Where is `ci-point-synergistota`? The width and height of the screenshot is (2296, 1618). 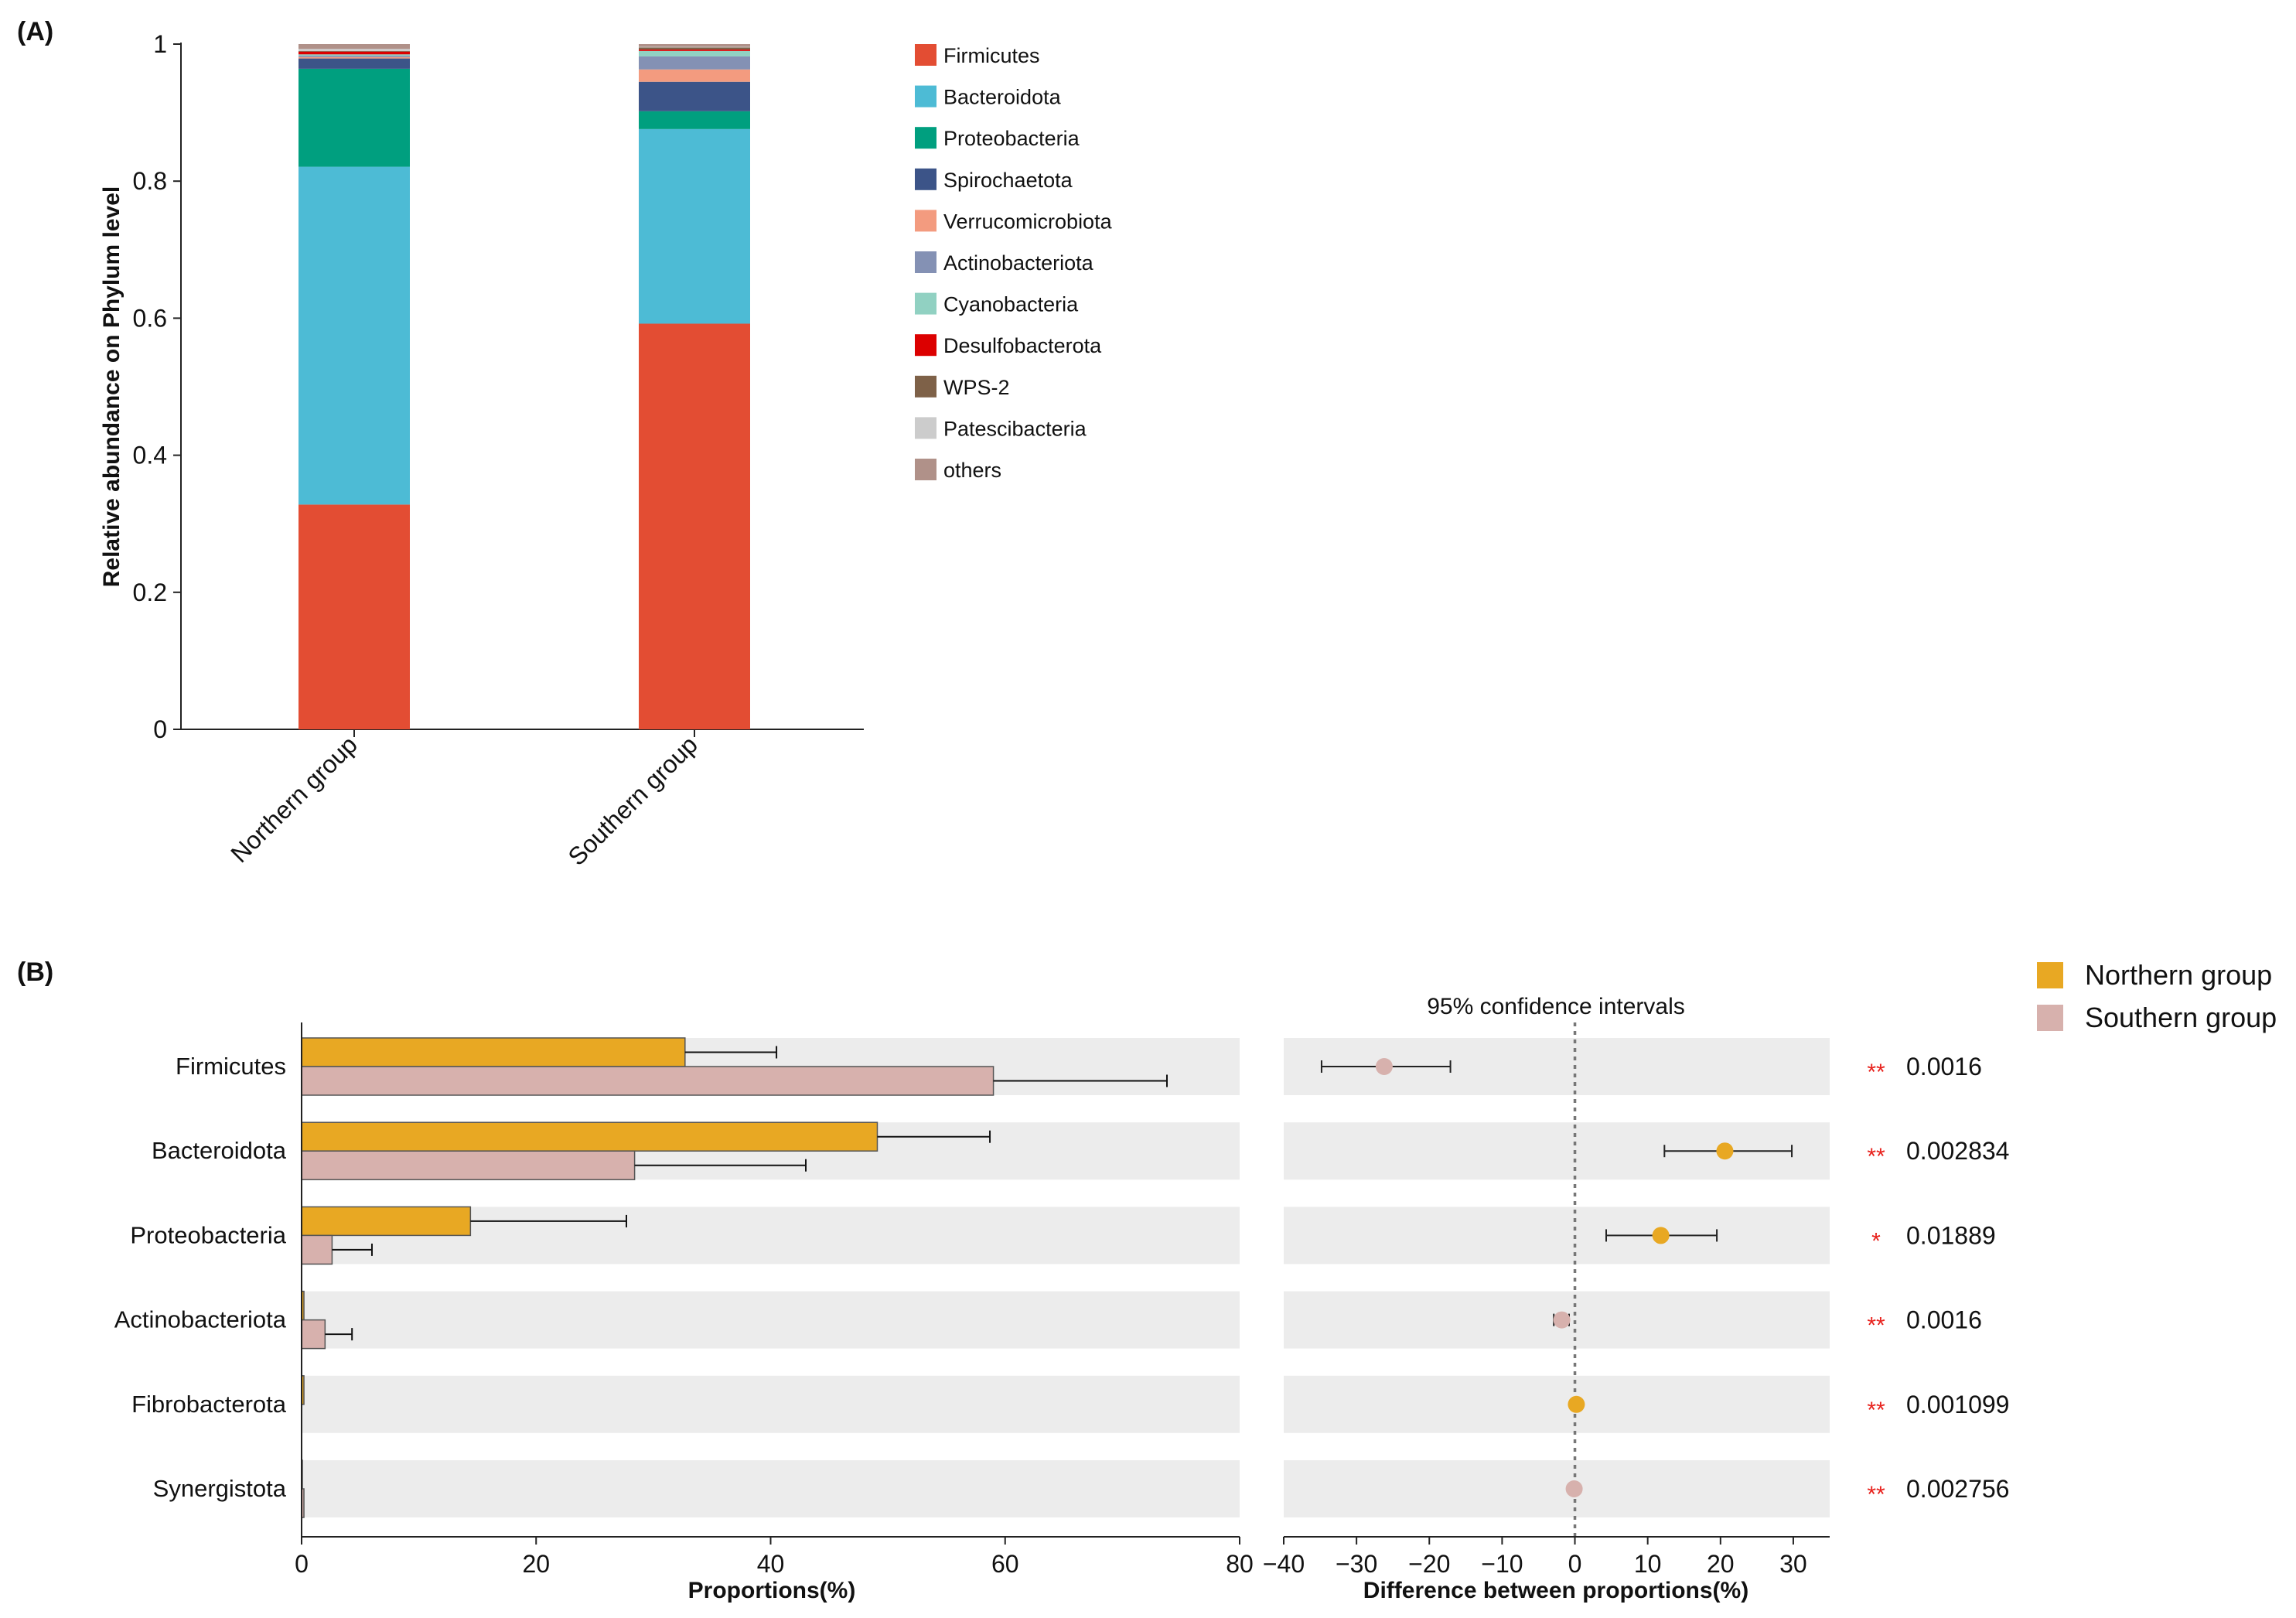
ci-point-synergistota is located at coordinates (1574, 1489).